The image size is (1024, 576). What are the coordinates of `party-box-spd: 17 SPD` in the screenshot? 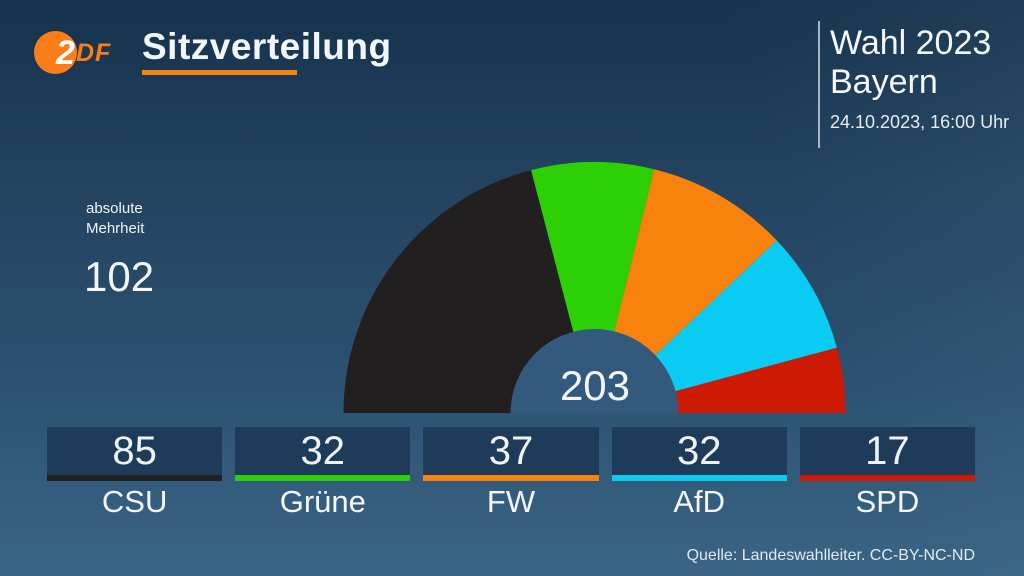 It's located at (887, 473).